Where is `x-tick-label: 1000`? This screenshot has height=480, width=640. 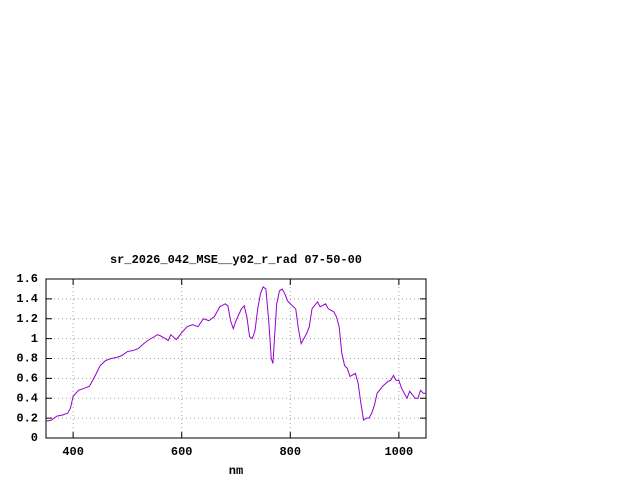
x-tick-label: 1000 is located at coordinates (398, 452).